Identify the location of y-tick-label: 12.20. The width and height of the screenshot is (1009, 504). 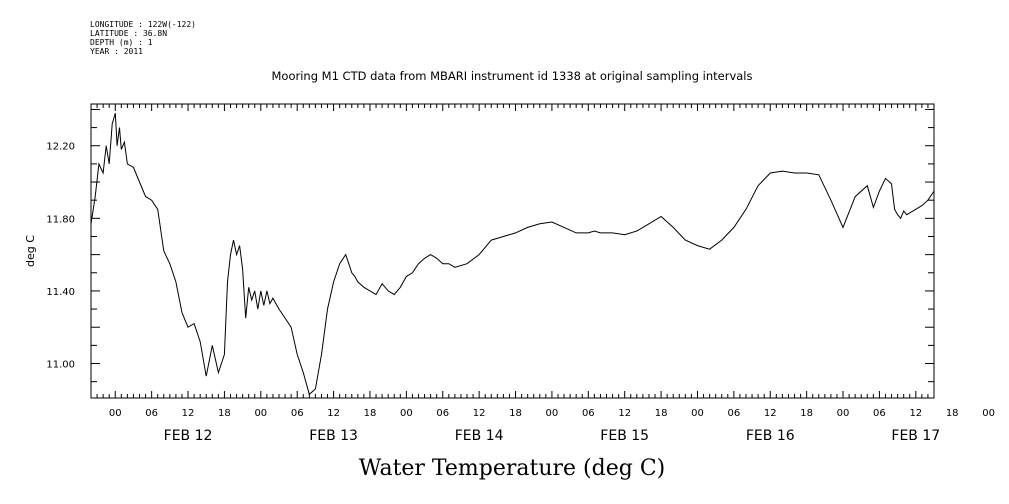
(60, 147).